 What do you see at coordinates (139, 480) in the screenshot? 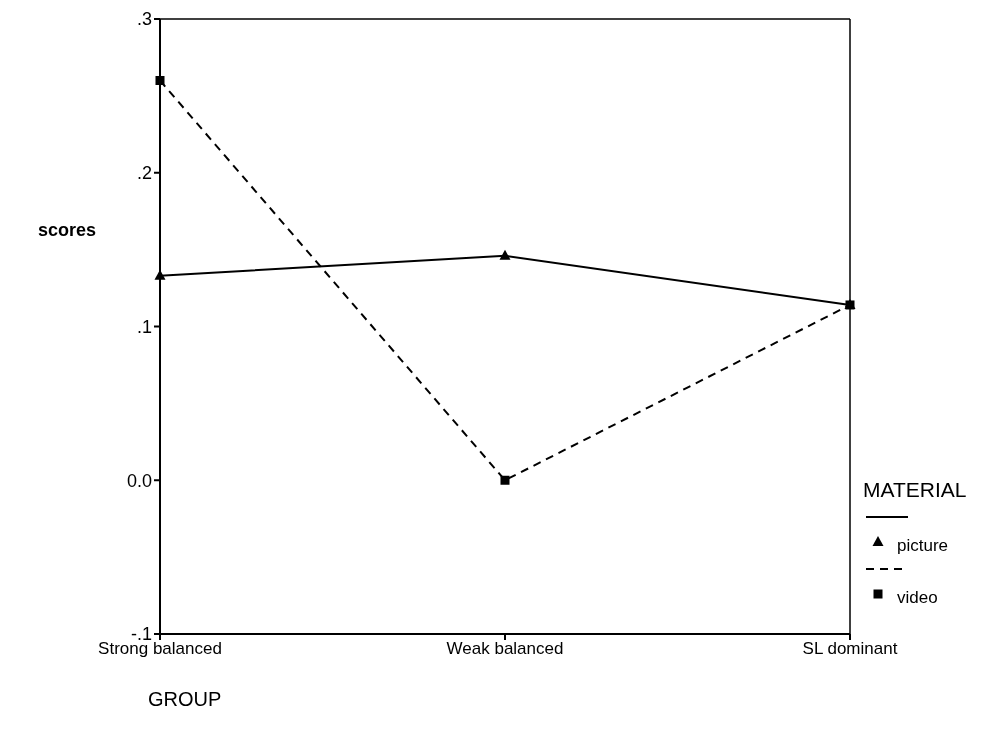
I see `y-tick-label: 0.0` at bounding box center [139, 480].